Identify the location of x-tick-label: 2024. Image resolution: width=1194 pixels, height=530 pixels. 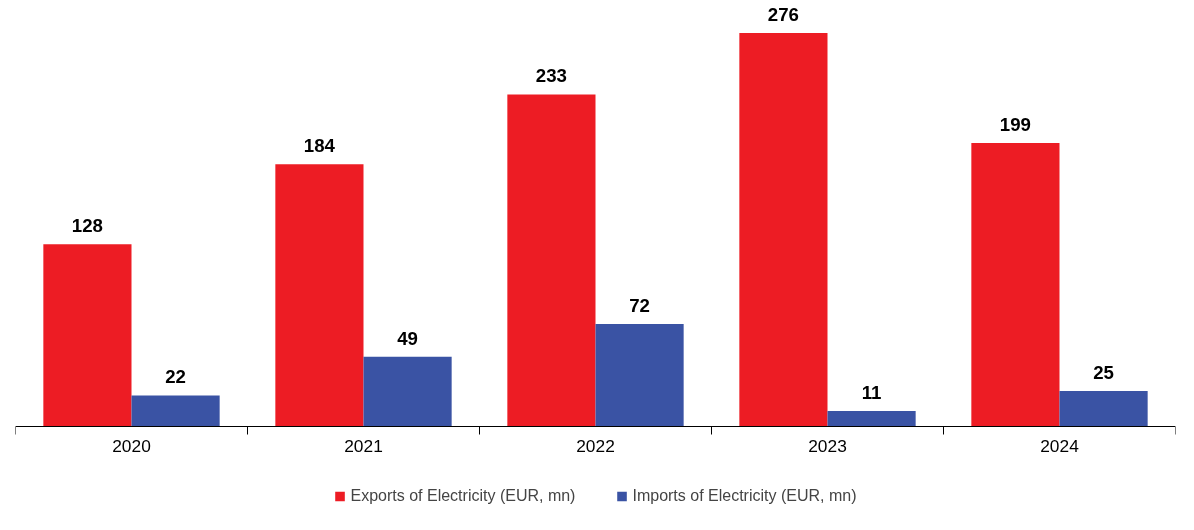
(1060, 445).